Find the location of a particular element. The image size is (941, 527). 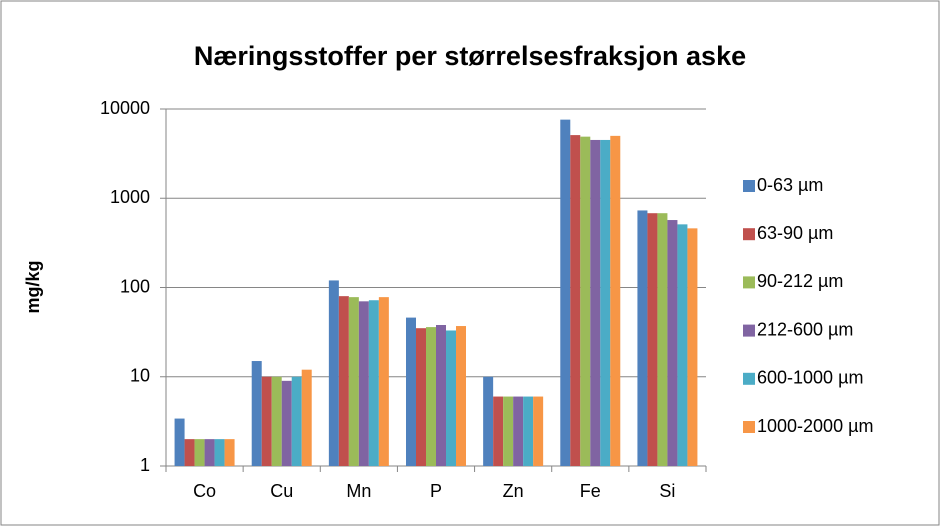

x-tick-label: Si is located at coordinates (667, 491).